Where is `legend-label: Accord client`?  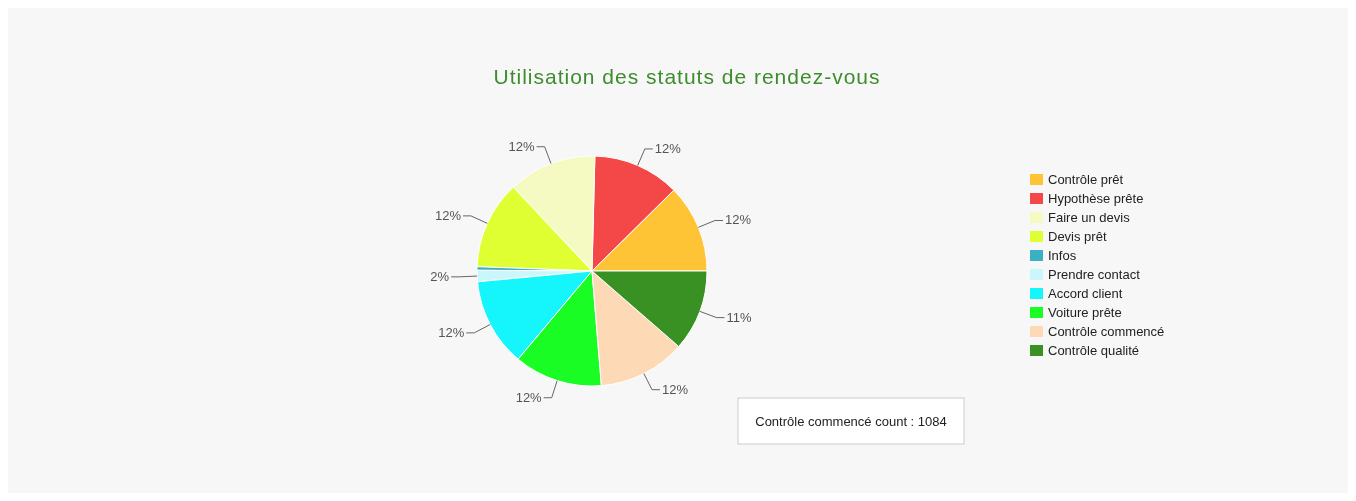
legend-label: Accord client is located at coordinates (1085, 293).